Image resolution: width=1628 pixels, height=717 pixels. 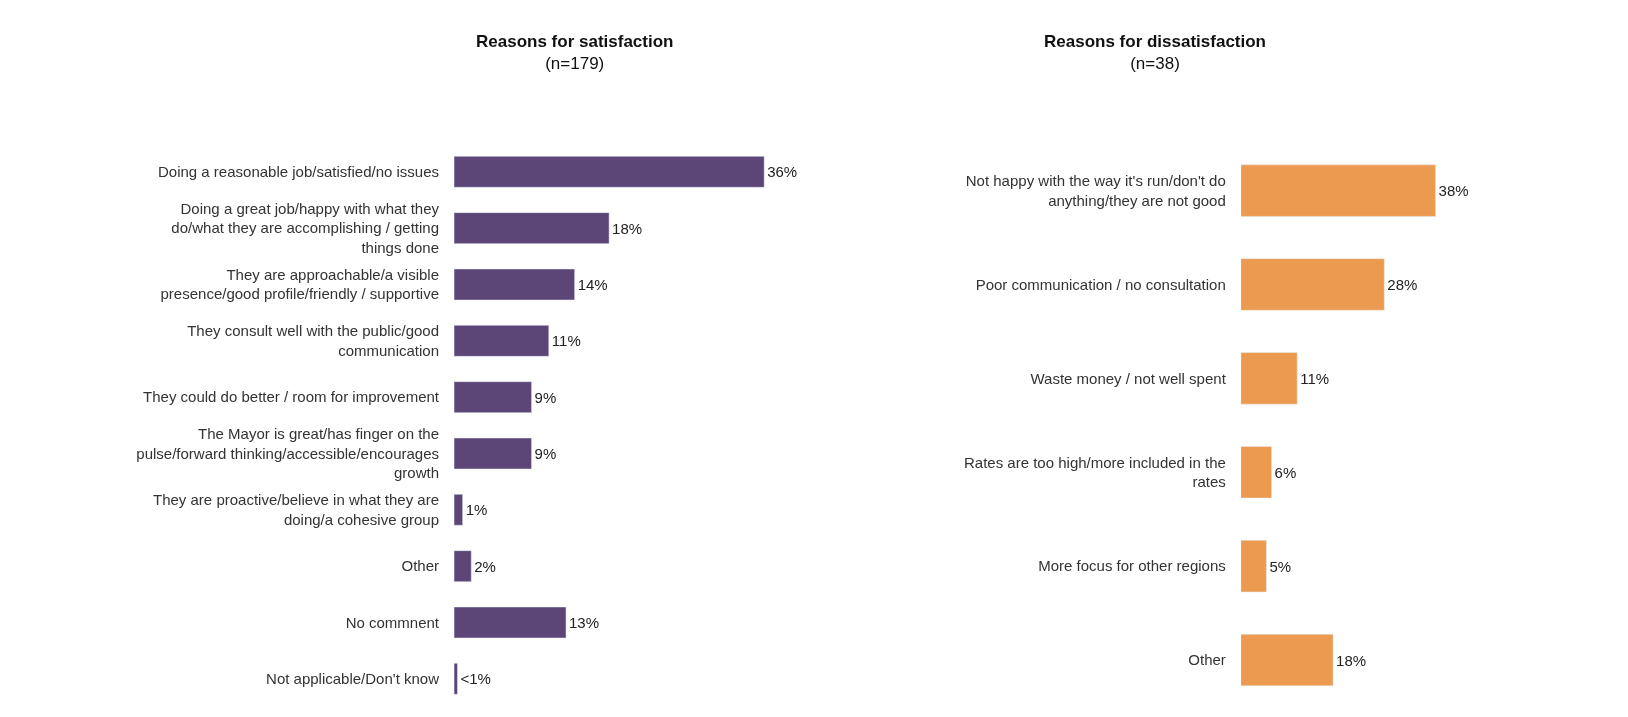 What do you see at coordinates (353, 679) in the screenshot?
I see `y-tick-label: Not applicable/Don't know` at bounding box center [353, 679].